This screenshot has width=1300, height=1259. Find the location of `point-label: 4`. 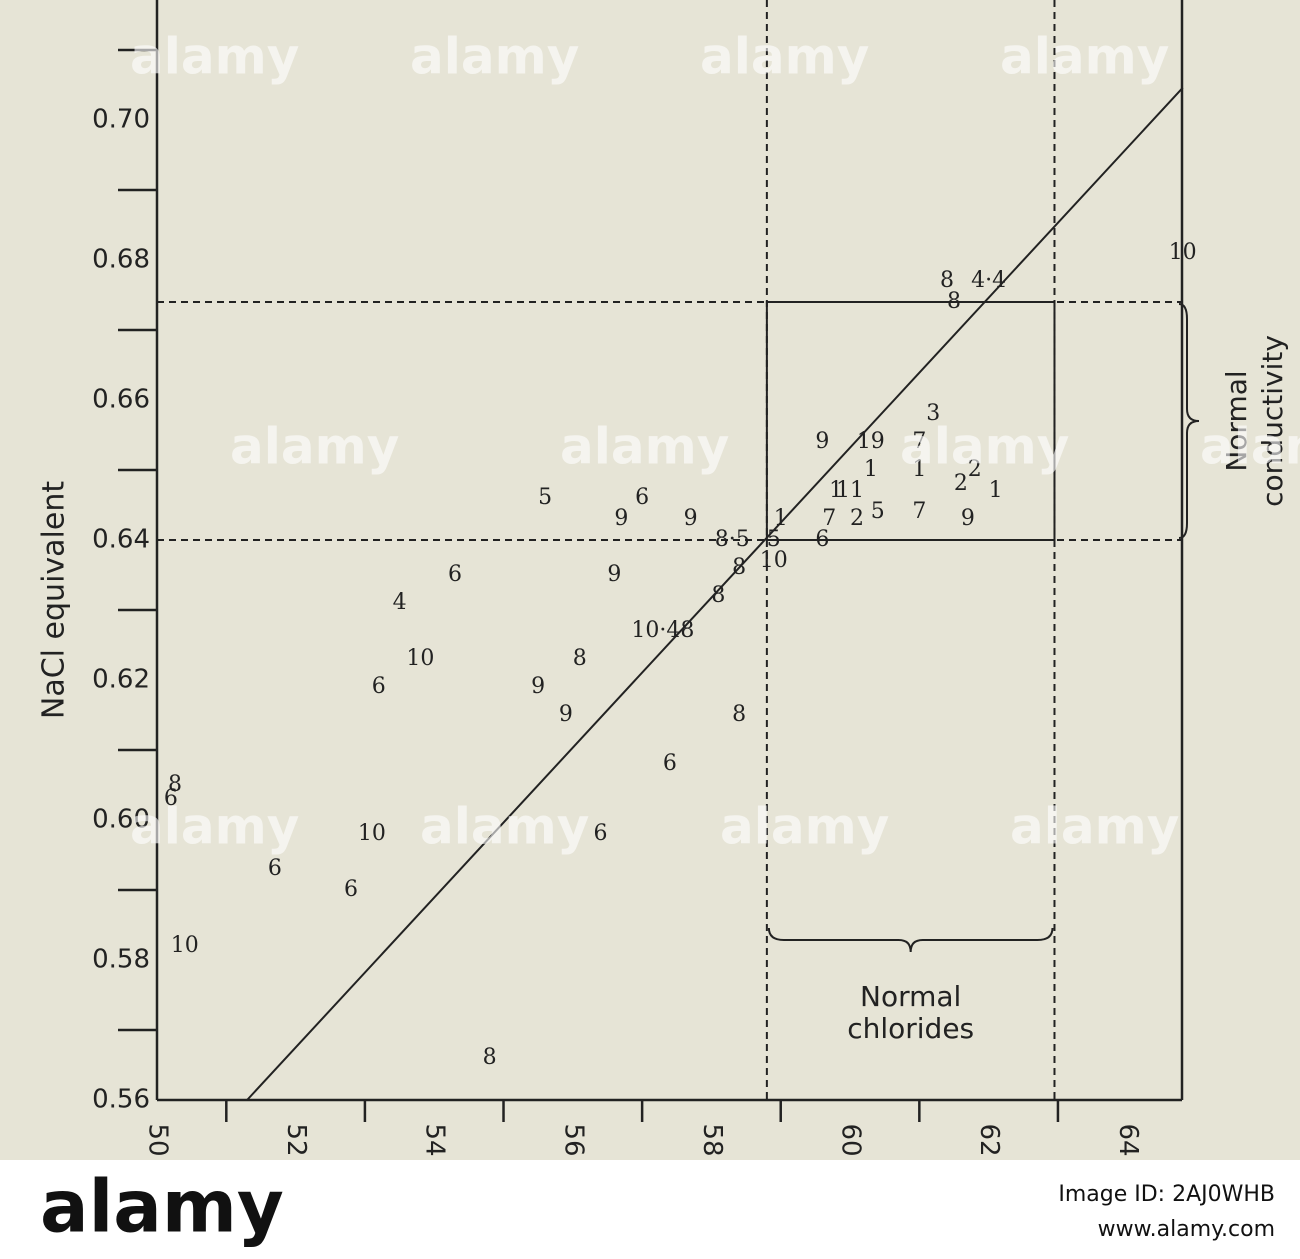

point-label: 4 is located at coordinates (400, 602).